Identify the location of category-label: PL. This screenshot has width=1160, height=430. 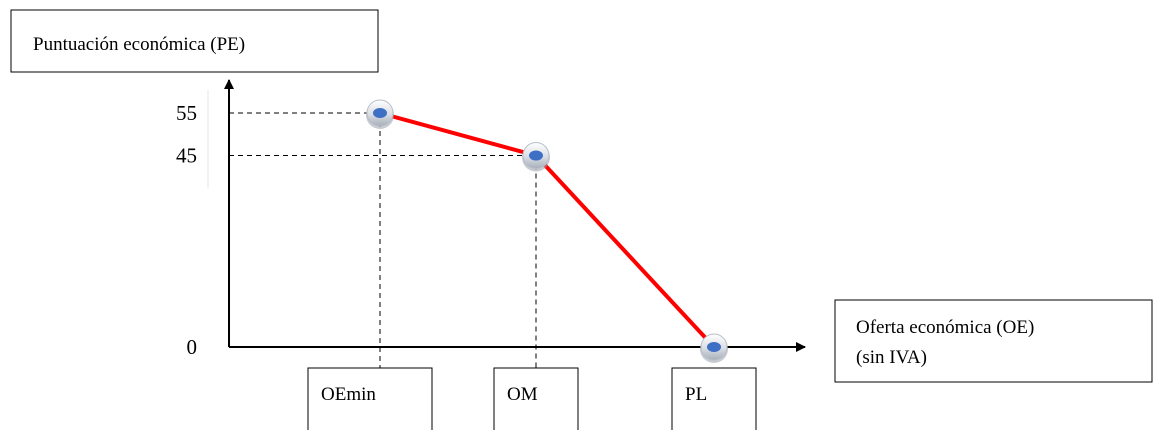
(696, 394).